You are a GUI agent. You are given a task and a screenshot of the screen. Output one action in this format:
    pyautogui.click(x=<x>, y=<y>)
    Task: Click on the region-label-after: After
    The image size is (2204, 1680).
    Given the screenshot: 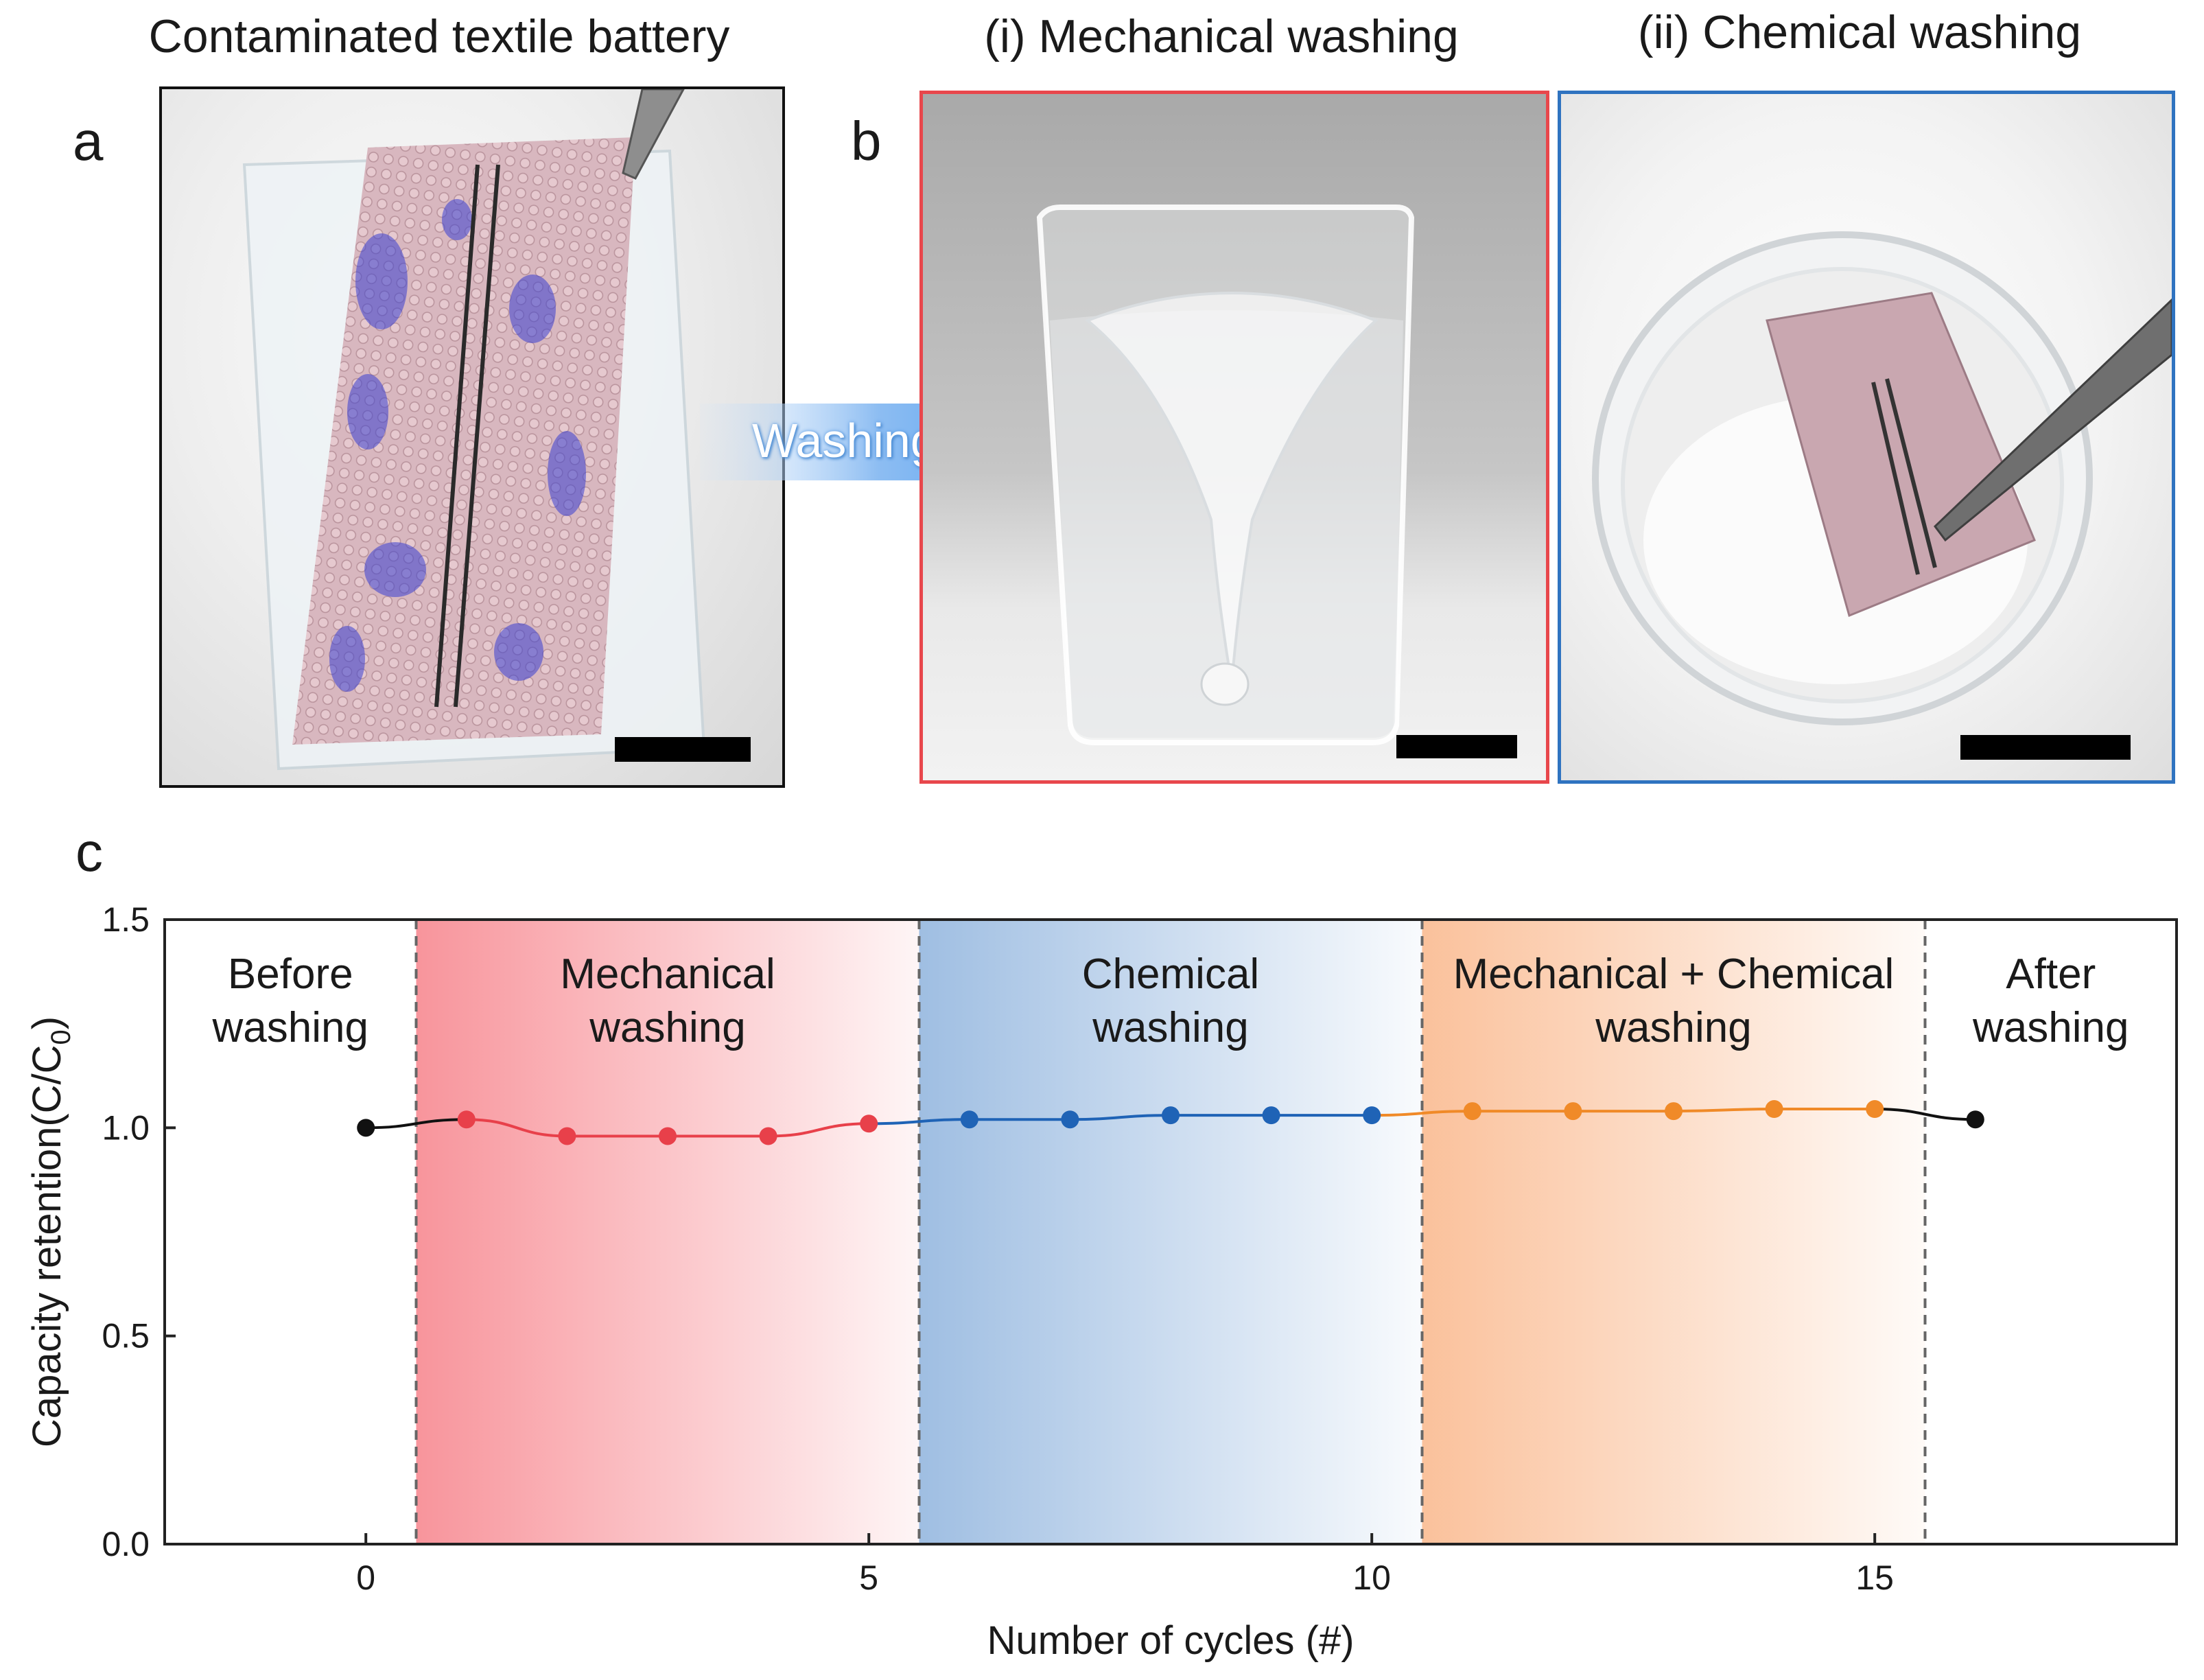 What is the action you would take?
    pyautogui.click(x=2051, y=974)
    